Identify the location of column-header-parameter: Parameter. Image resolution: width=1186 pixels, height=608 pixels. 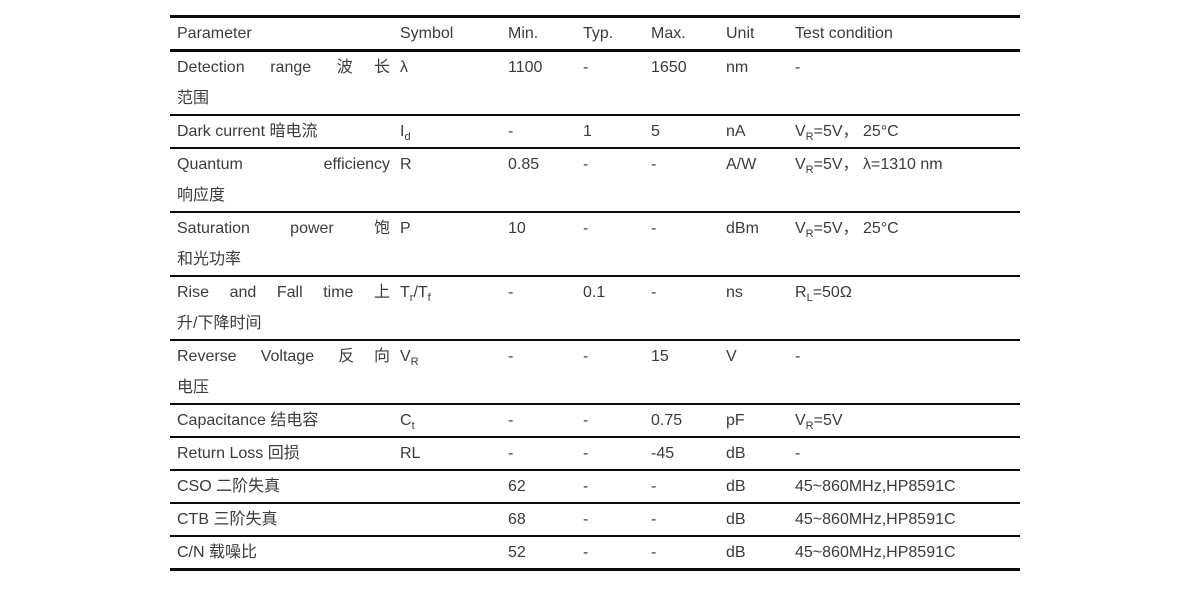
(214, 33).